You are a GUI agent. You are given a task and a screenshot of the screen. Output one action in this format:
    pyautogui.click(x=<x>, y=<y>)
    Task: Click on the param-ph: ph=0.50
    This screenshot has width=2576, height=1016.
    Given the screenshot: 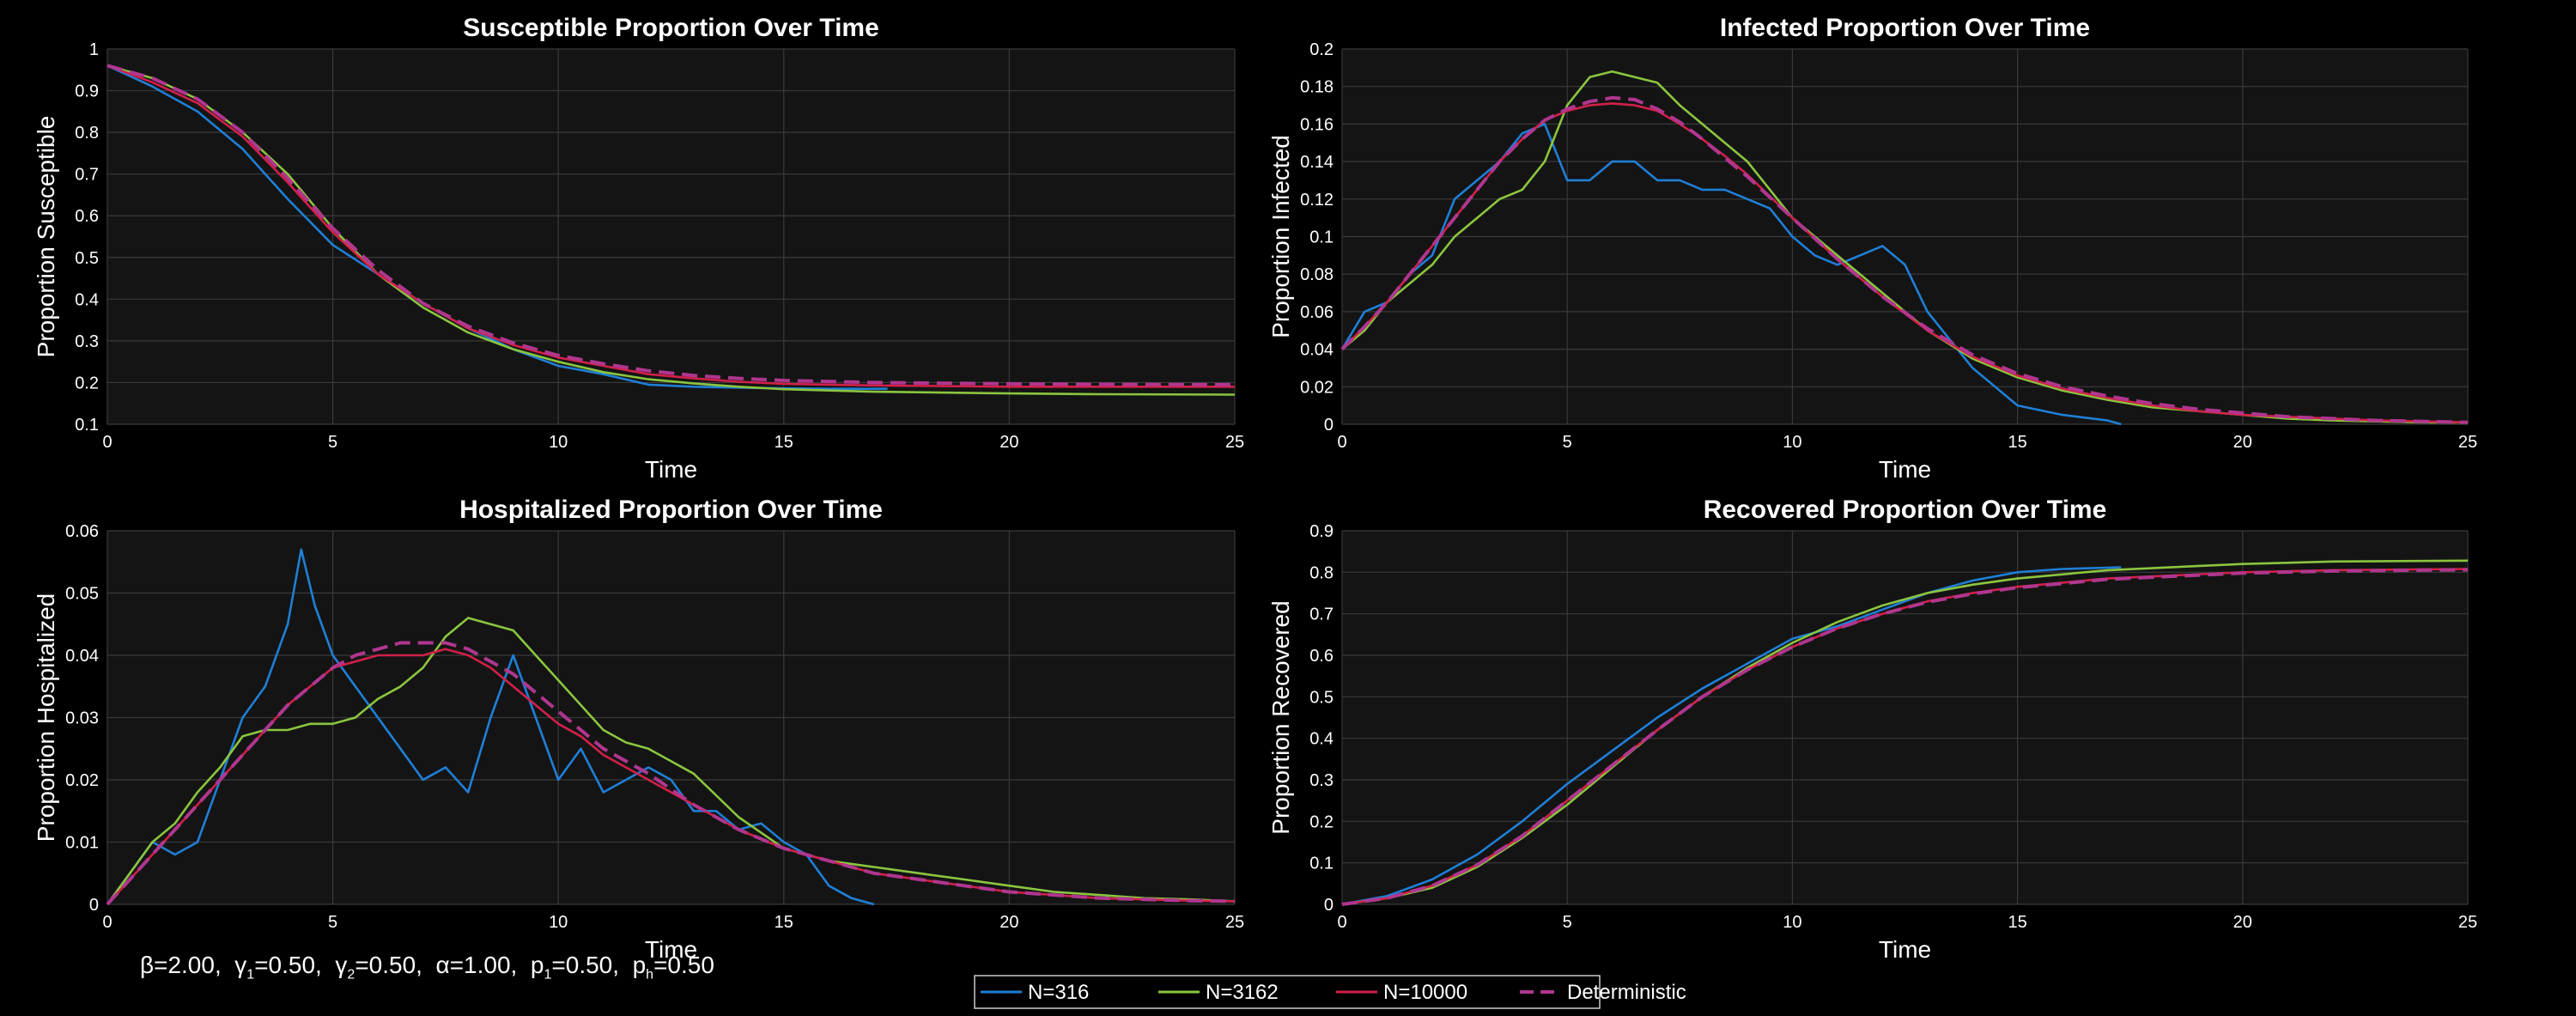 What is the action you would take?
    pyautogui.click(x=673, y=967)
    